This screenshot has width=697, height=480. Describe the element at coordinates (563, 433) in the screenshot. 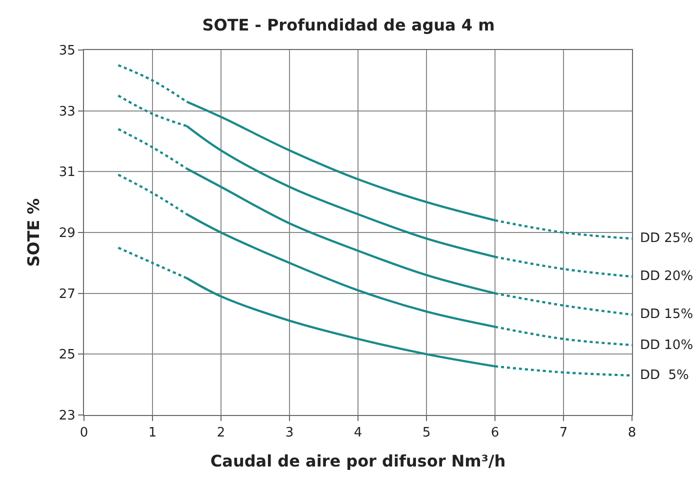

I see `x-tick-label: 7` at that location.